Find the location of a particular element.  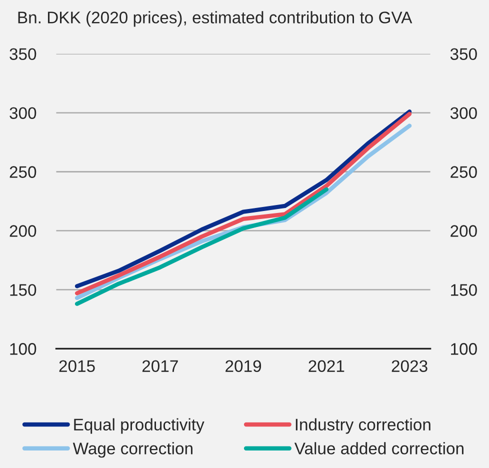

x-tick-label: 2021 is located at coordinates (326, 366).